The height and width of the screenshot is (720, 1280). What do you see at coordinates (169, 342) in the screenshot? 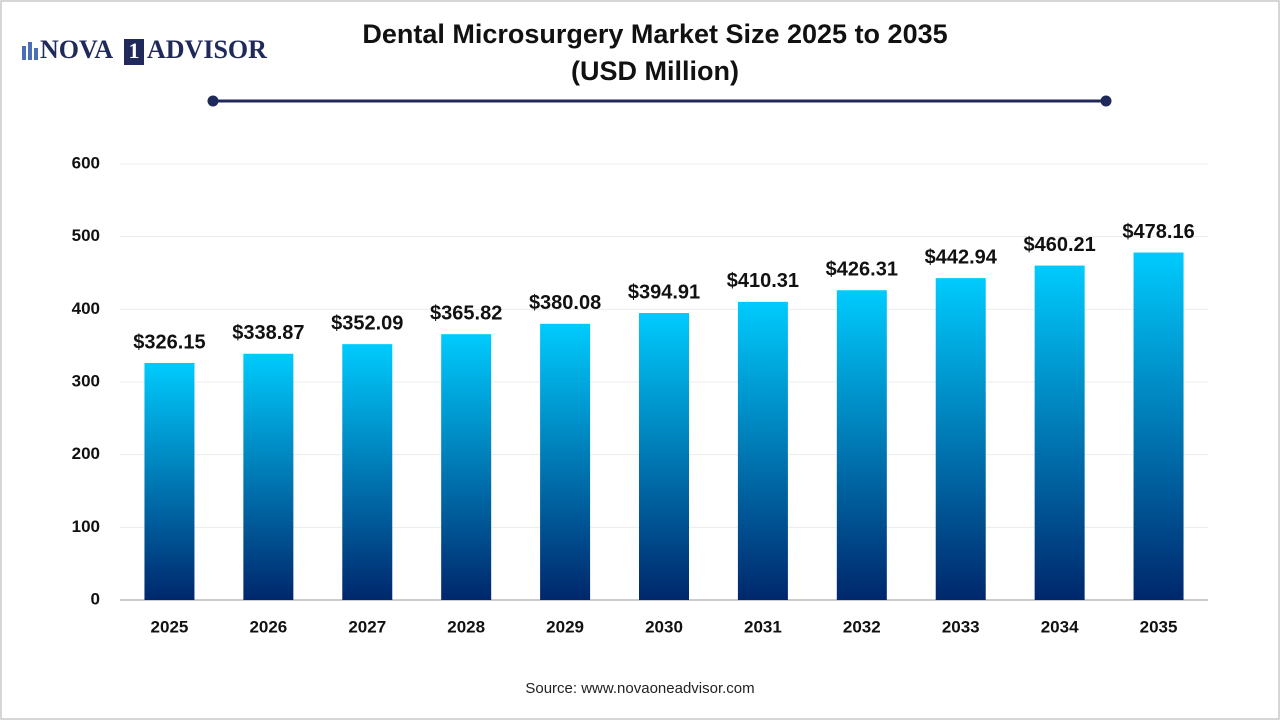
I see `value-label: $326.15` at bounding box center [169, 342].